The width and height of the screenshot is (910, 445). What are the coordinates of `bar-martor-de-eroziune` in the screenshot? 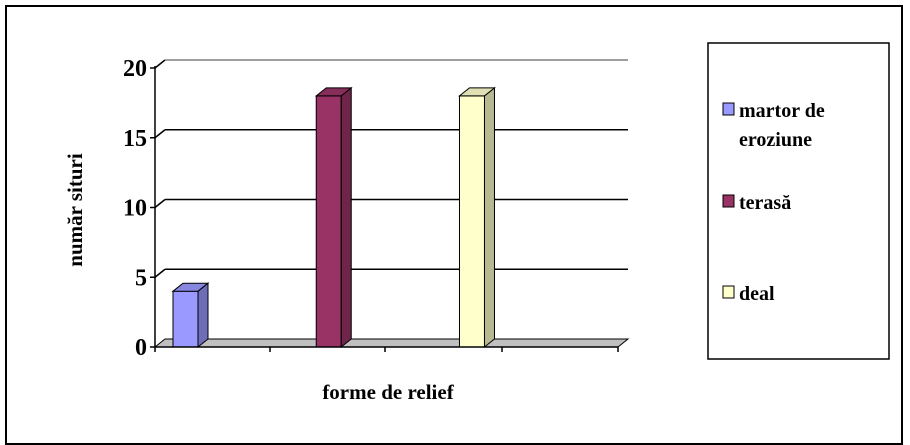 It's located at (190, 315).